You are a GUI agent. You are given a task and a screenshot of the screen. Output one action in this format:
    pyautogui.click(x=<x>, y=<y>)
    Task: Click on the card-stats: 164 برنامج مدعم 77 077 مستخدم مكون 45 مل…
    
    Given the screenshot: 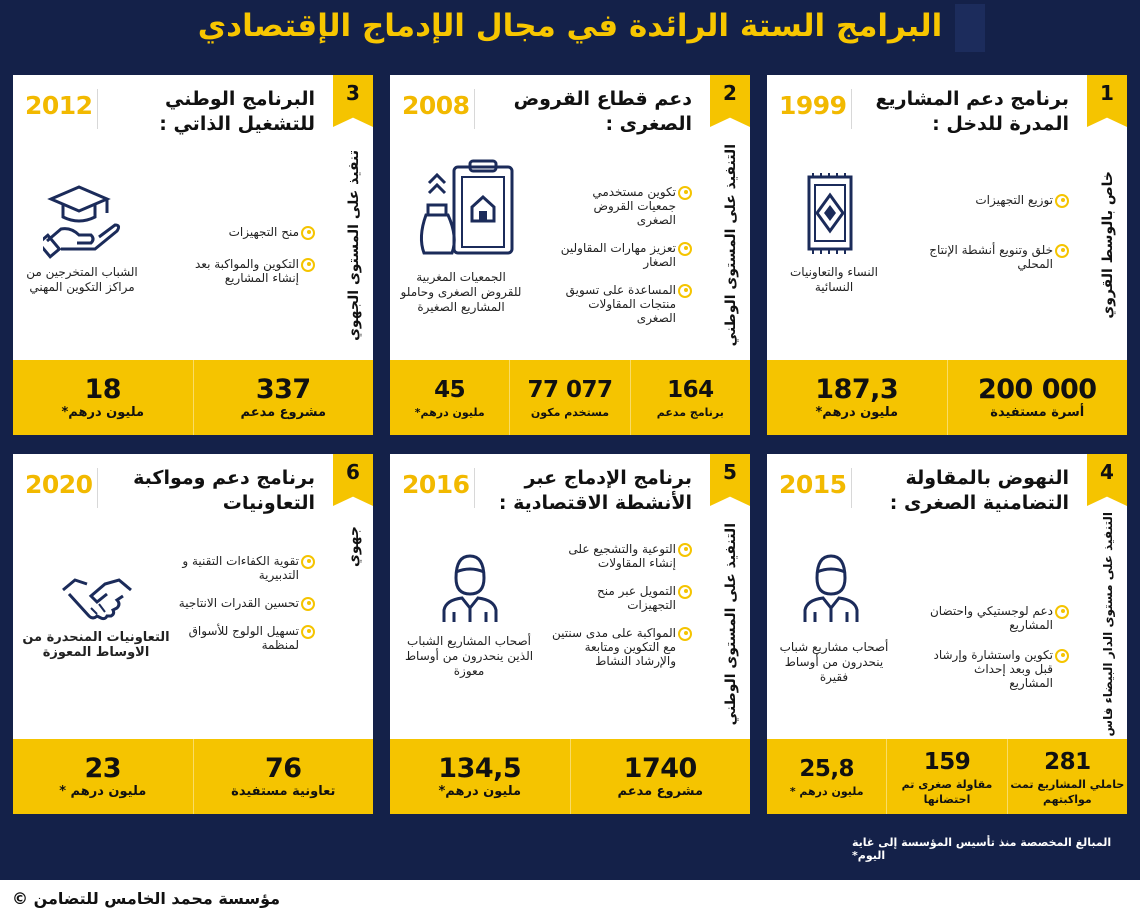 What is the action you would take?
    pyautogui.click(x=570, y=397)
    